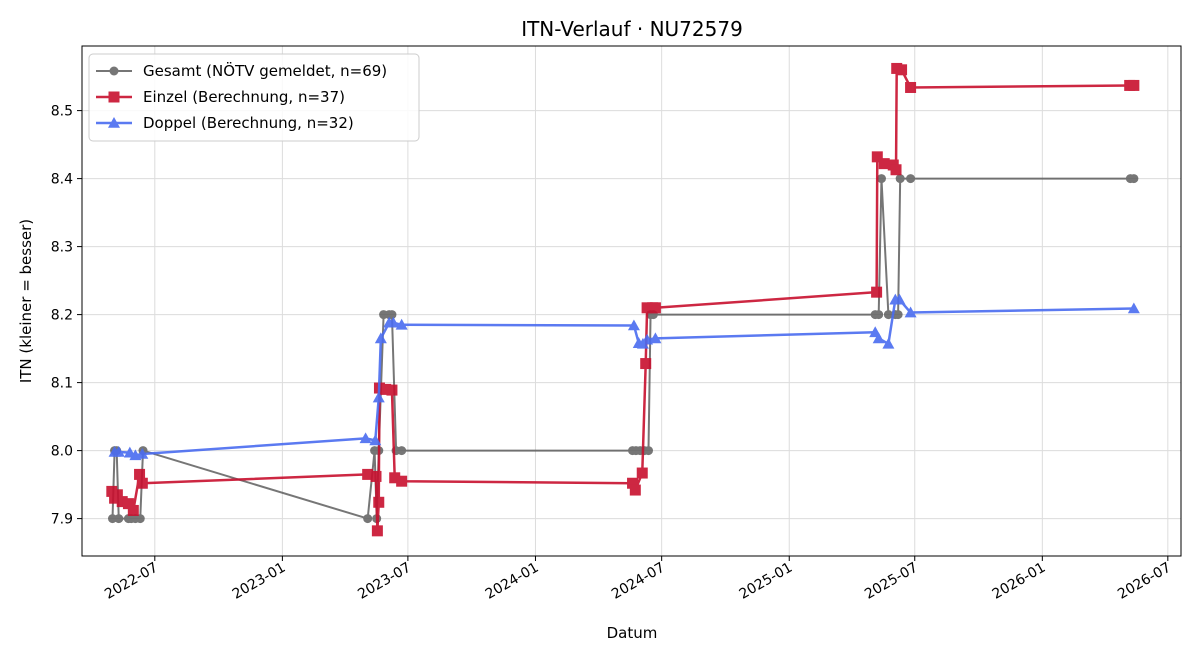 The height and width of the screenshot is (660, 1200). Describe the element at coordinates (244, 97) in the screenshot. I see `legend-label: Einzel (Berechnung, n=37)` at that location.